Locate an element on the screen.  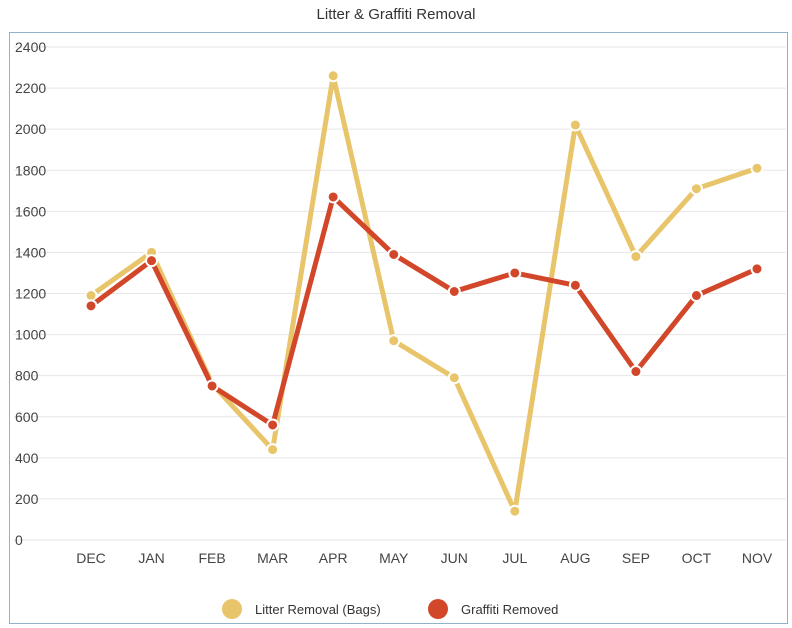
chart-title: Litter & Graffiti Removal is located at coordinates (396, 14).